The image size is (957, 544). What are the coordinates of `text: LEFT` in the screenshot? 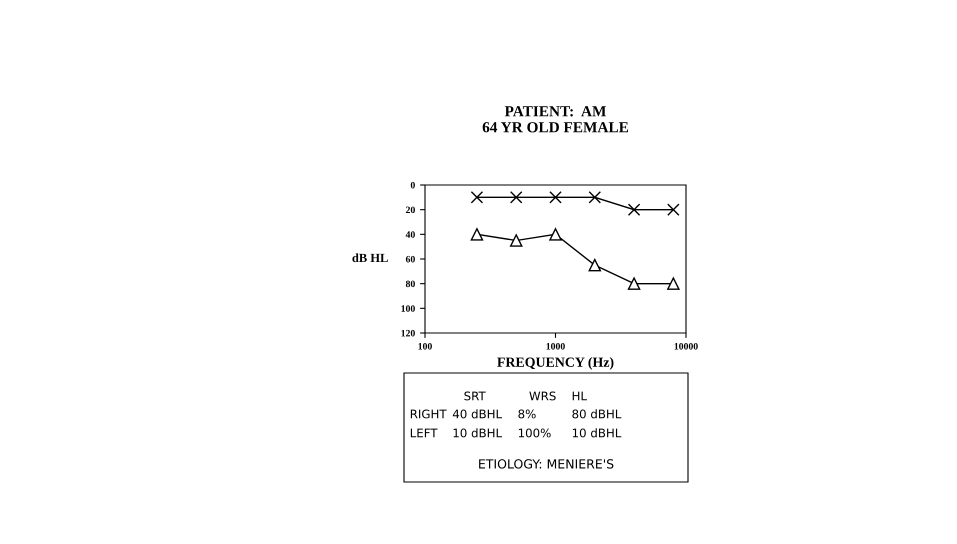 It's located at (424, 433).